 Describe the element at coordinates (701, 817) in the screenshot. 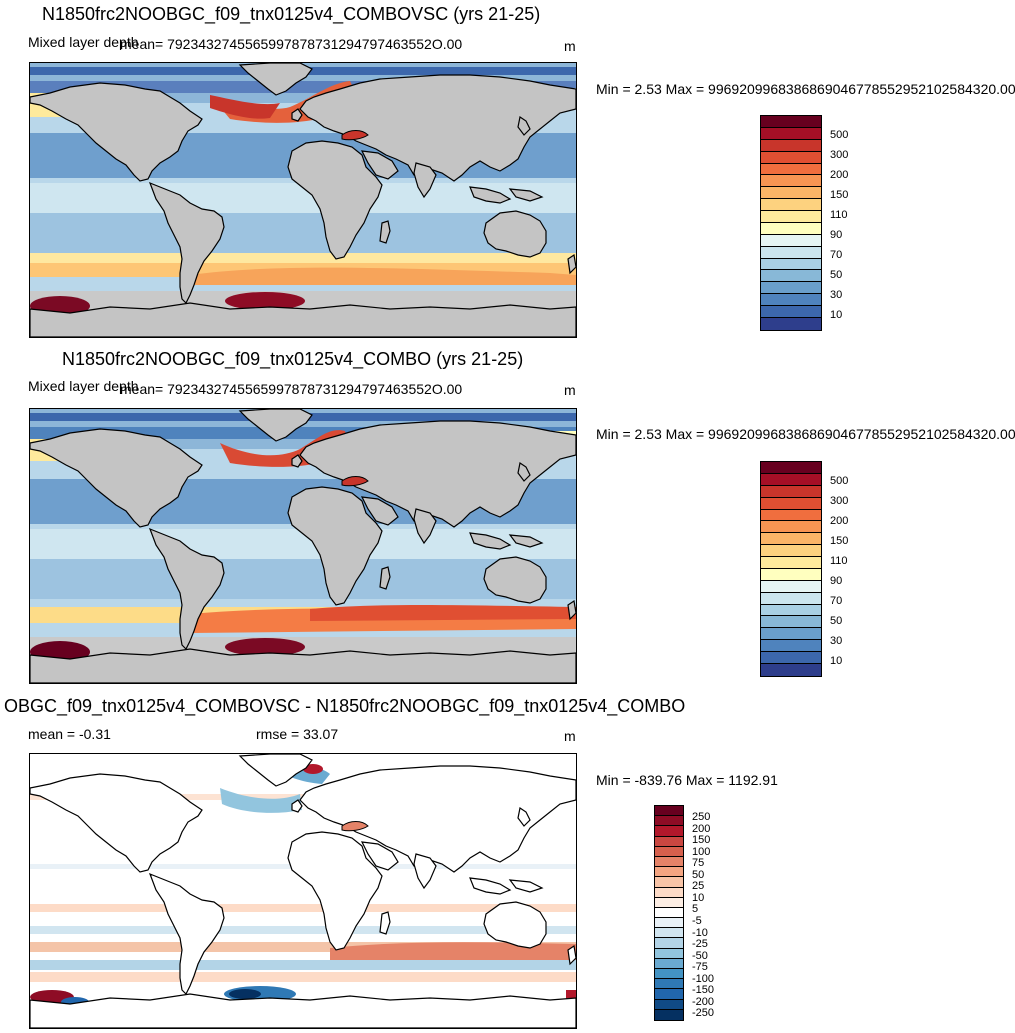

I see `colorbar-label: 250` at that location.